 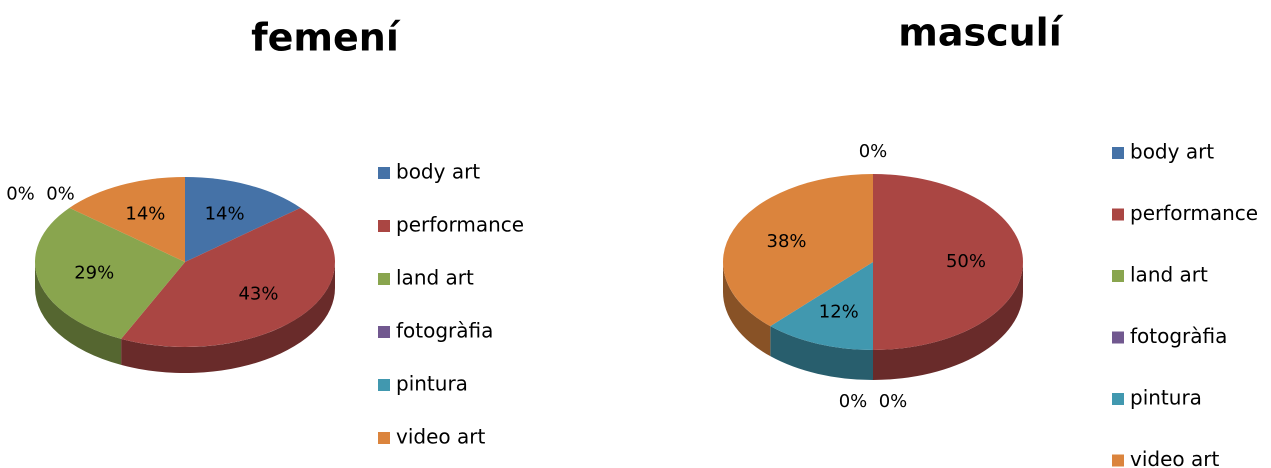 What do you see at coordinates (966, 261) in the screenshot?
I see `data-label: 50%` at bounding box center [966, 261].